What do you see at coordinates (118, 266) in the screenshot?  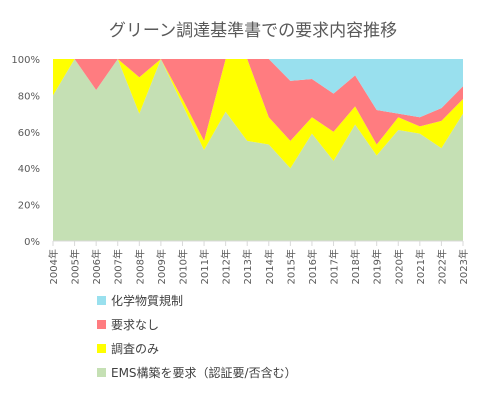 I see `x-tick-label: 2007年` at bounding box center [118, 266].